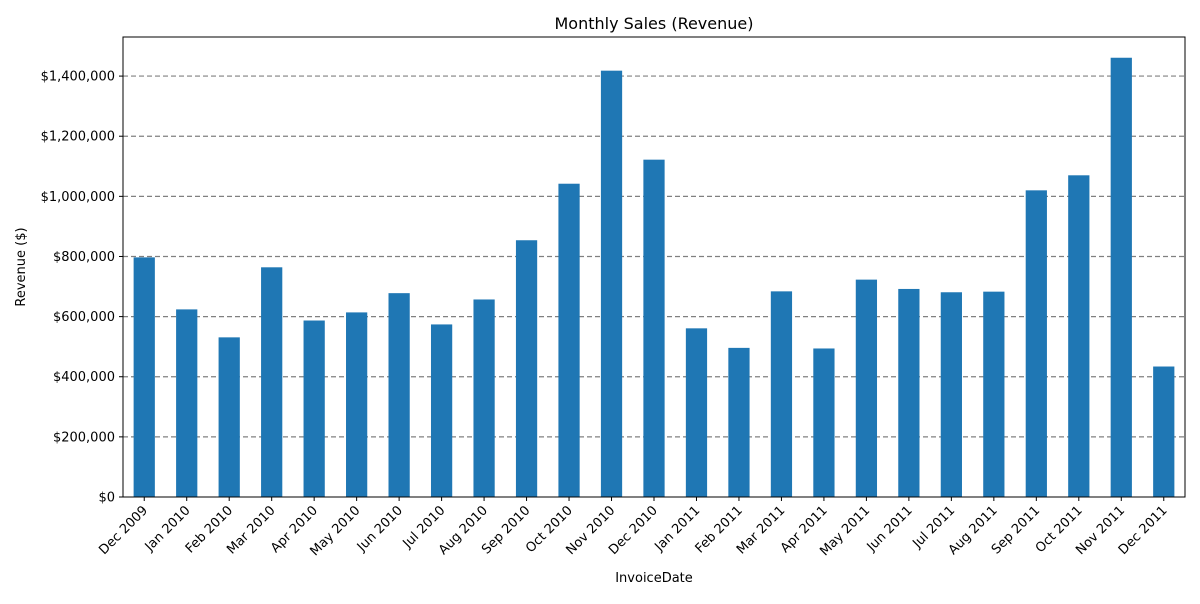 This screenshot has height=604, width=1200. What do you see at coordinates (123, 530) in the screenshot?
I see `x-tick-label: Dec 2009` at bounding box center [123, 530].